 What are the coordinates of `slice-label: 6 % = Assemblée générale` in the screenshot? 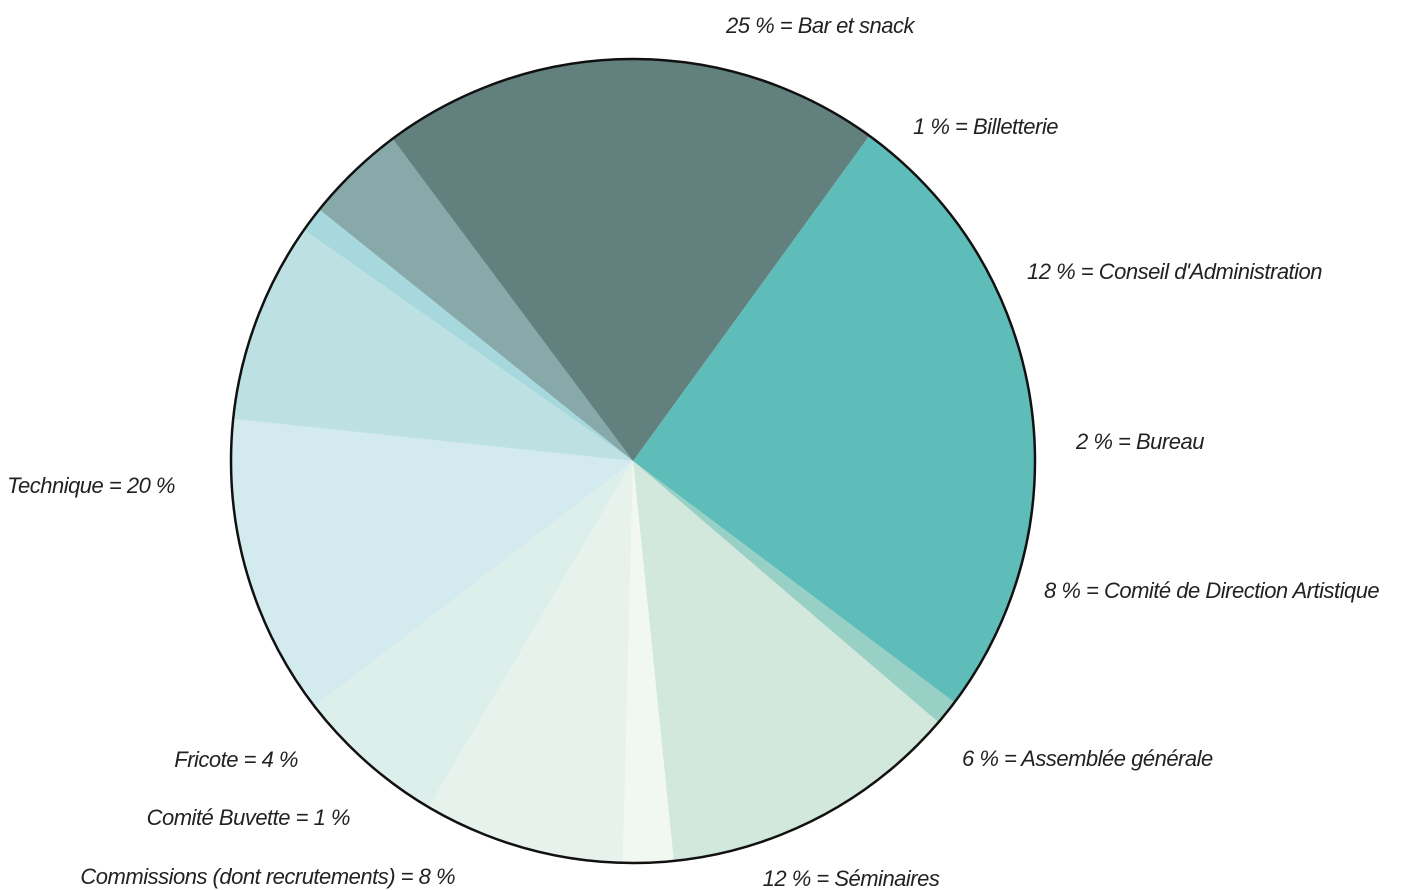 It's located at (1087, 758).